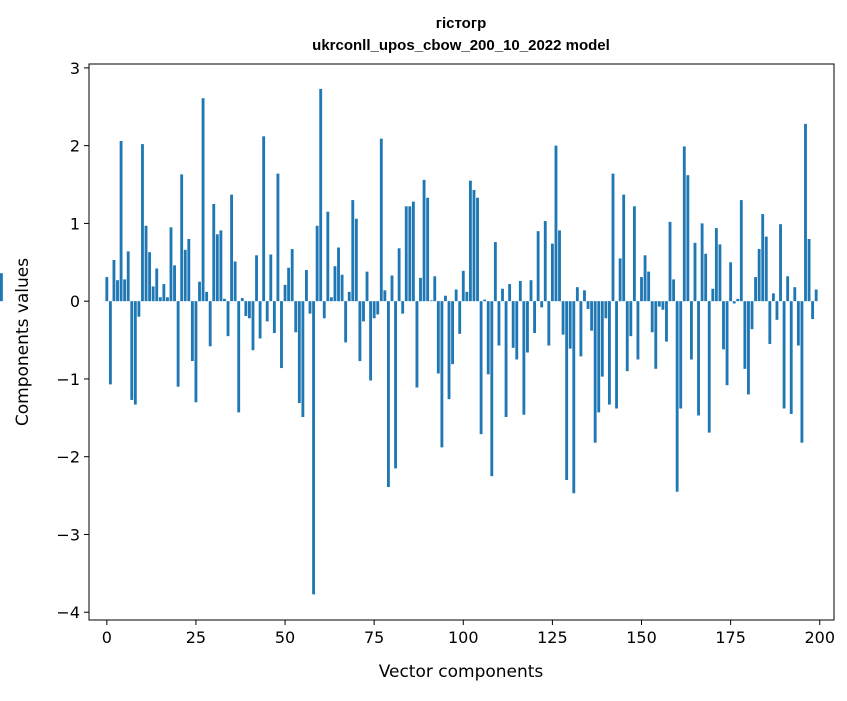  What do you see at coordinates (75, 223) in the screenshot?
I see `y-tick-label: 1` at bounding box center [75, 223].